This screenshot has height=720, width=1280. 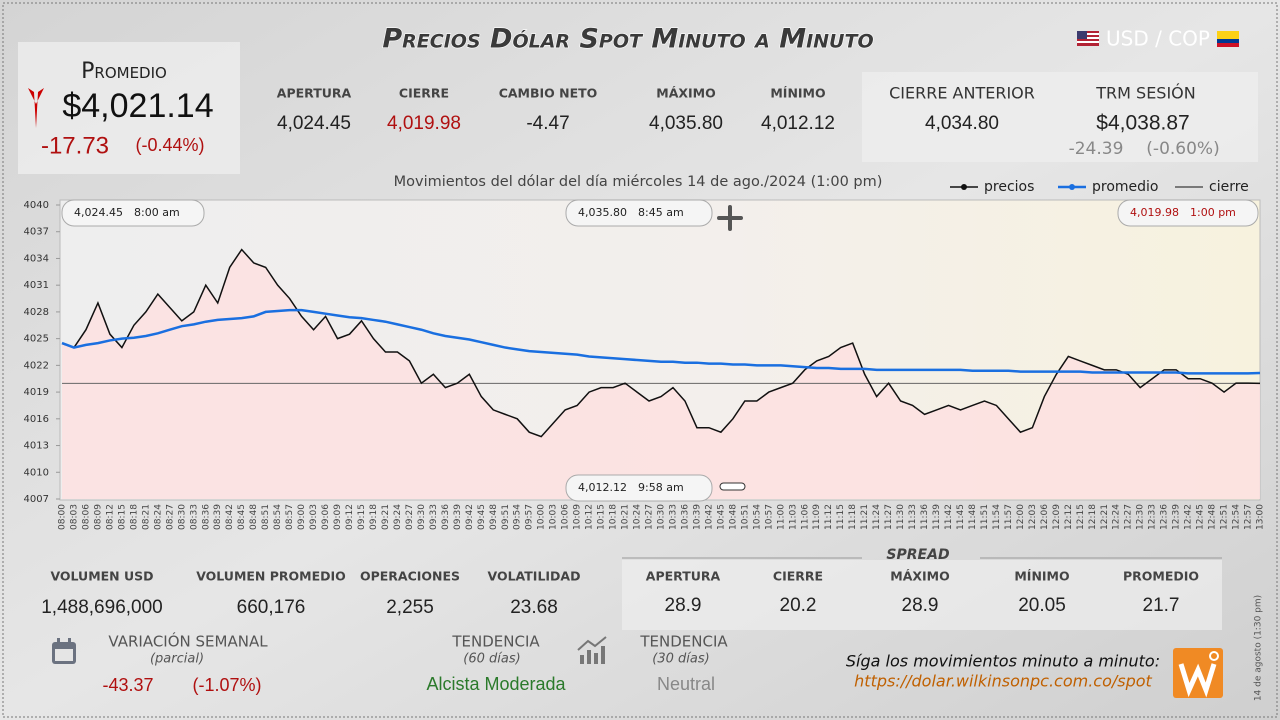 What do you see at coordinates (1161, 605) in the screenshot?
I see `stat-value: 21.7` at bounding box center [1161, 605].